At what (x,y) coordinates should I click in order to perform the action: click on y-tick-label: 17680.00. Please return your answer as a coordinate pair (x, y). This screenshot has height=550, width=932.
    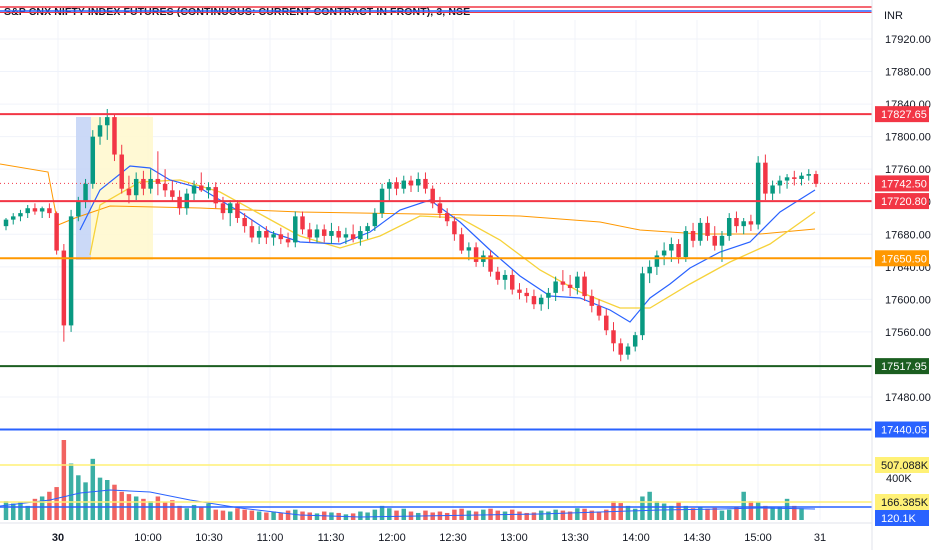
    Looking at the image, I should click on (908, 235).